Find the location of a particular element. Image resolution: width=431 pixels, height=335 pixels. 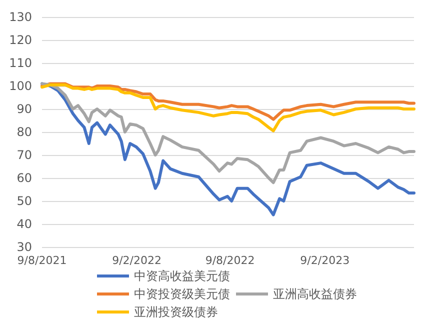

y-tick-label: 100 is located at coordinates (20, 86).